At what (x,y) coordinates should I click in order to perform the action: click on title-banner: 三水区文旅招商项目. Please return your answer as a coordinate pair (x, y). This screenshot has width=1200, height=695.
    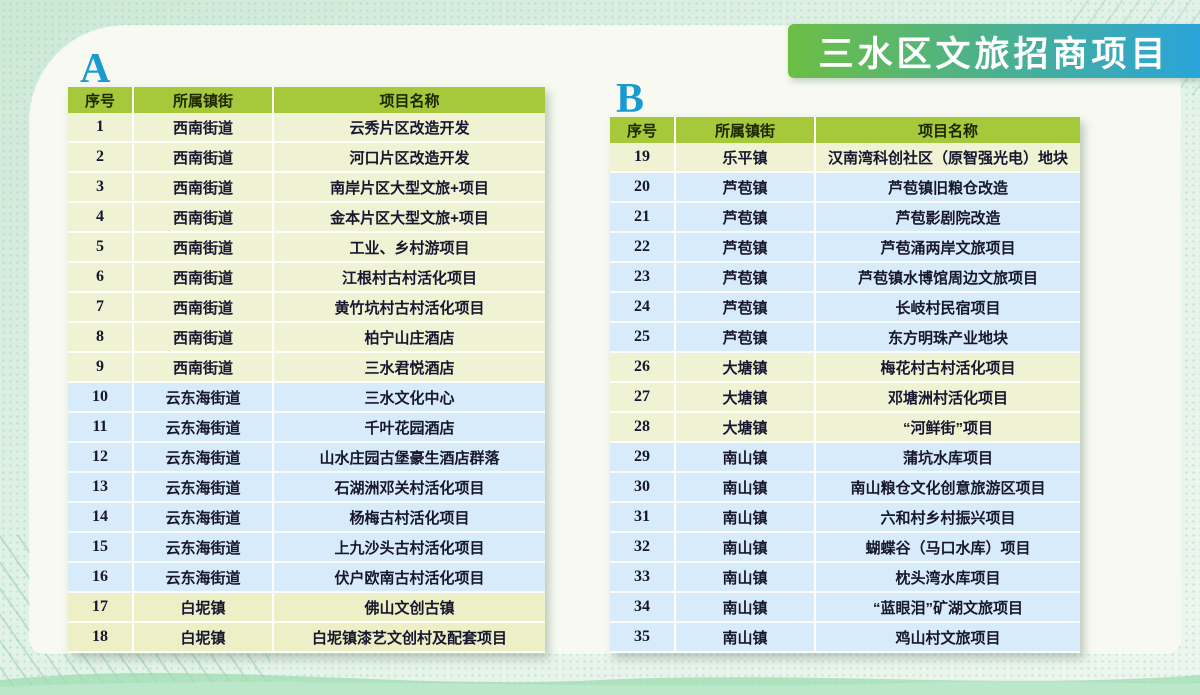
    Looking at the image, I should click on (994, 51).